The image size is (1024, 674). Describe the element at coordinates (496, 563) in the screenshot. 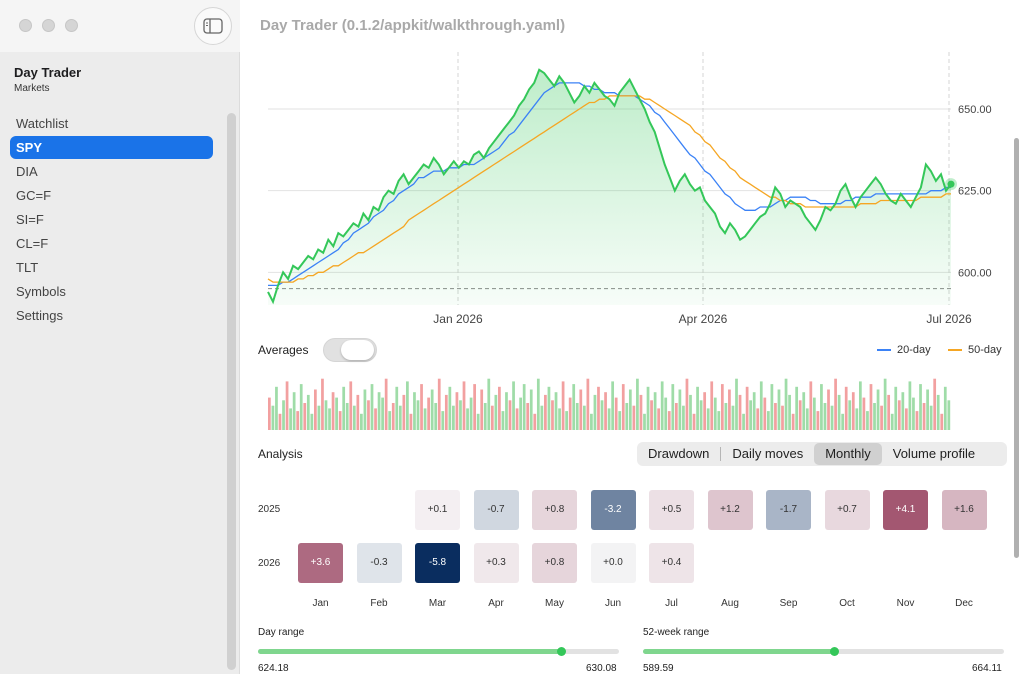

I see `heatmap-cell: +0.3` at that location.